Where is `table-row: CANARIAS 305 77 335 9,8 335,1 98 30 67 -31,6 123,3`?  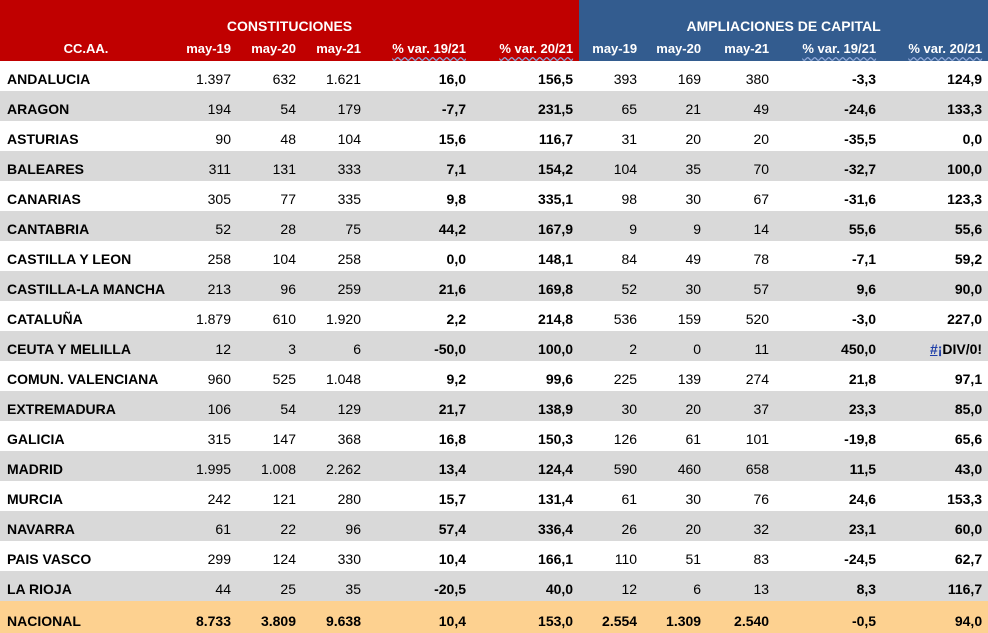 table-row: CANARIAS 305 77 335 9,8 335,1 98 30 67 -31,6 123,3 is located at coordinates (494, 196).